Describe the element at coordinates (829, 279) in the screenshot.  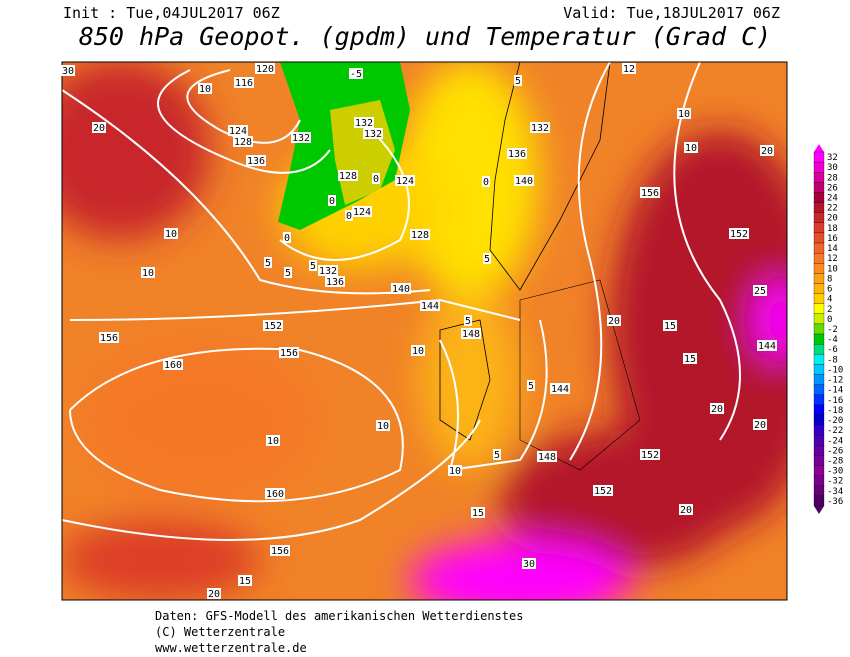
I see `colorbar-label: 8` at that location.